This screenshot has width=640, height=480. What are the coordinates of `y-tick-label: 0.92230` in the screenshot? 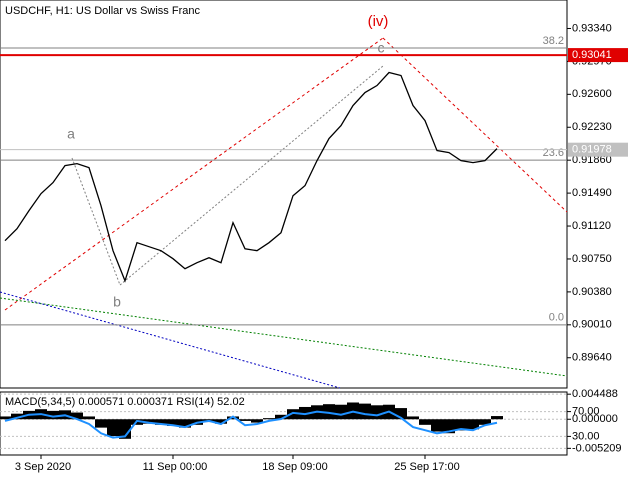 It's located at (592, 127).